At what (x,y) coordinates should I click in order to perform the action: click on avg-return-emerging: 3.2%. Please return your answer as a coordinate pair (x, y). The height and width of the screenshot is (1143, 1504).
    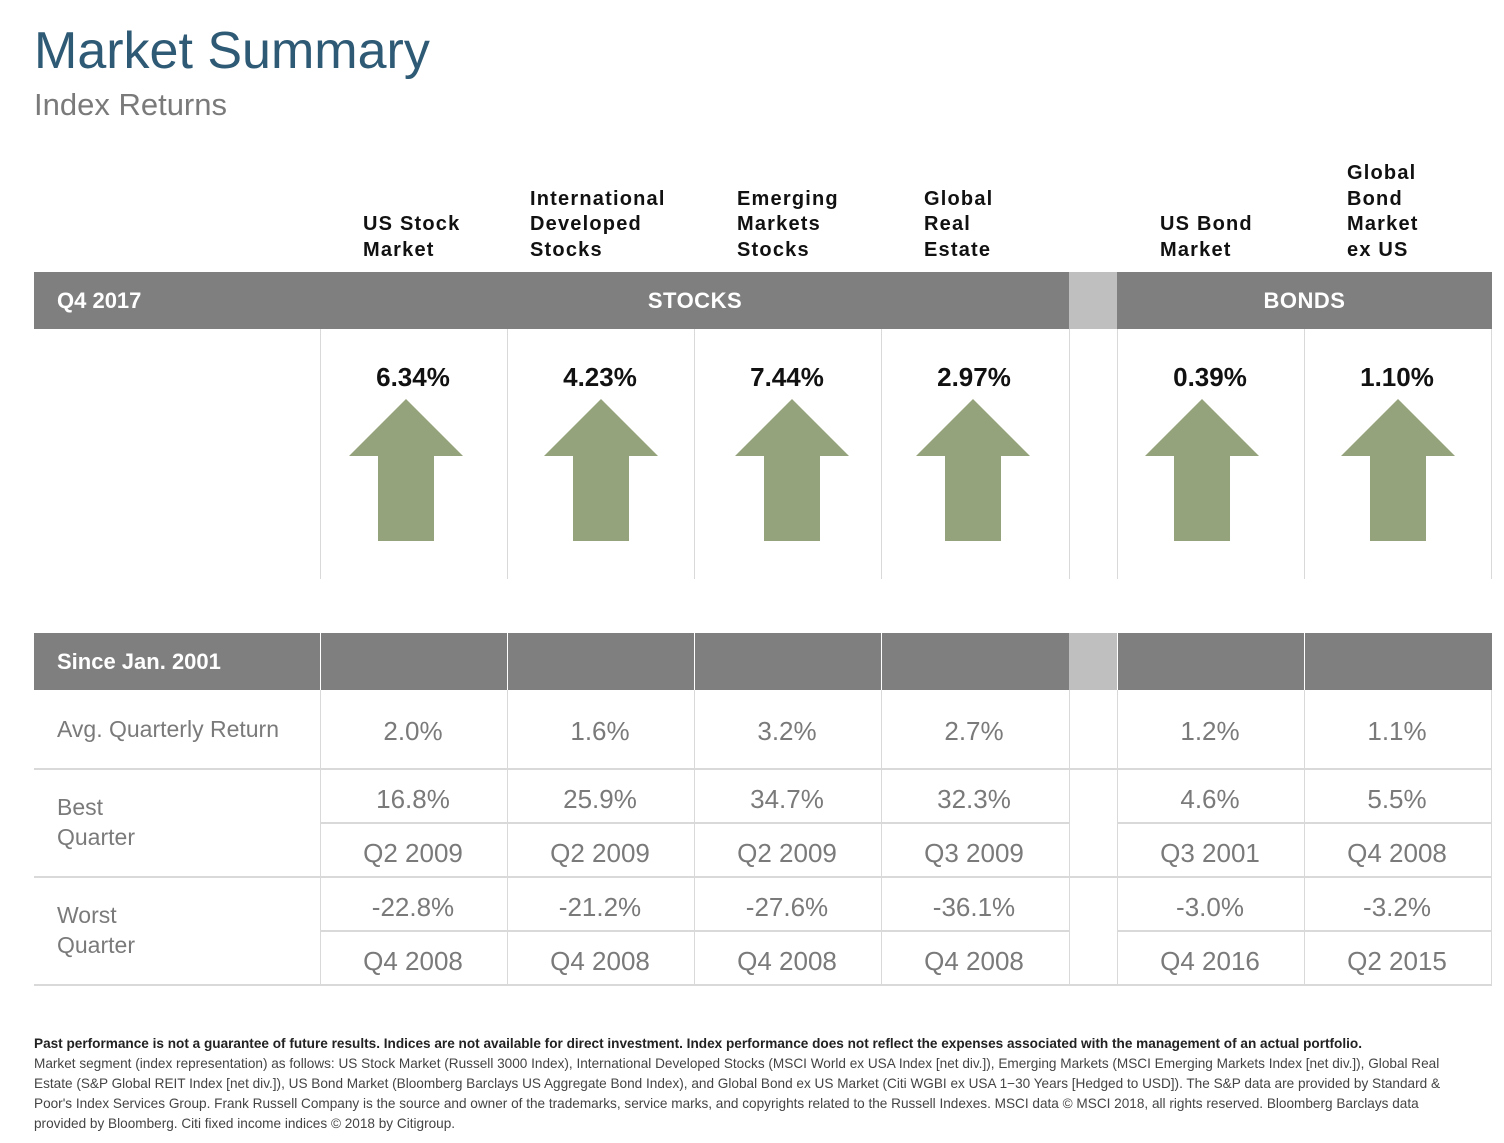
    Looking at the image, I should click on (787, 731).